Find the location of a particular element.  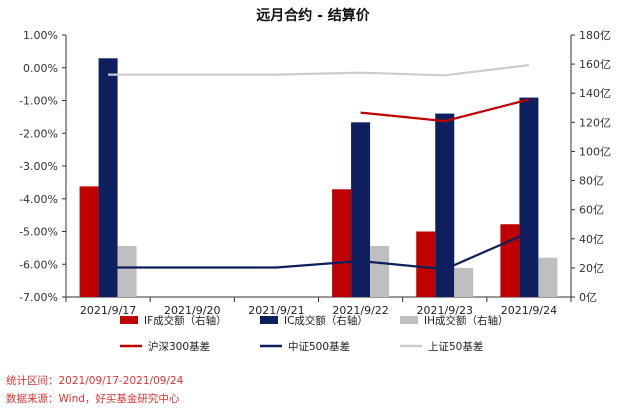

legend-label: IH成交额（右轴） is located at coordinates (466, 320).